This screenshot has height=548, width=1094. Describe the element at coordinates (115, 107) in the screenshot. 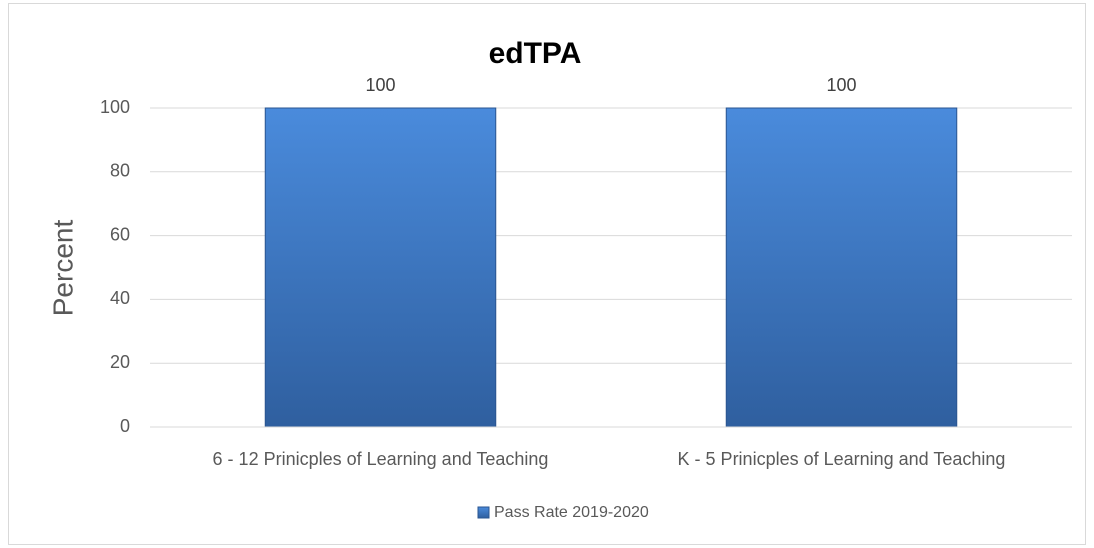

I see `y-tick-label: 100` at that location.